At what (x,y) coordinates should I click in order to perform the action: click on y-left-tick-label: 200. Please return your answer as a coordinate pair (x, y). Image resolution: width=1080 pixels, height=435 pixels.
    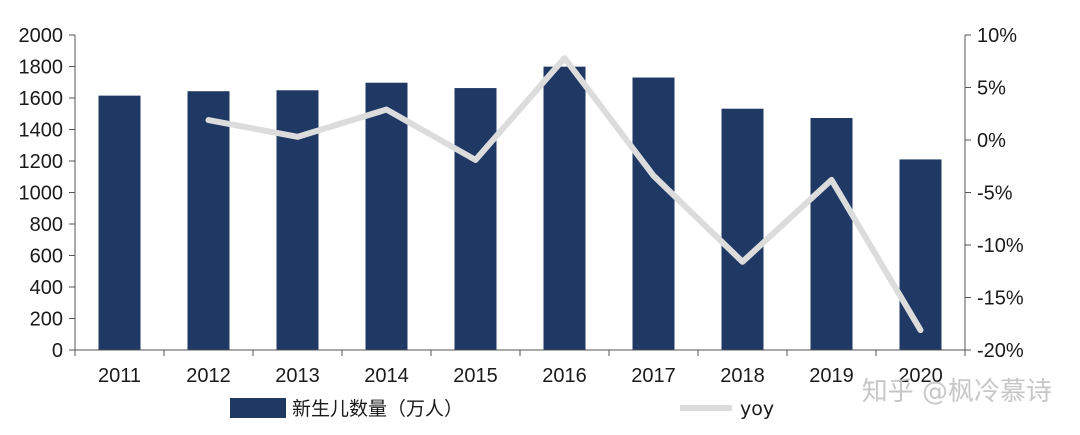
    Looking at the image, I should click on (46, 320).